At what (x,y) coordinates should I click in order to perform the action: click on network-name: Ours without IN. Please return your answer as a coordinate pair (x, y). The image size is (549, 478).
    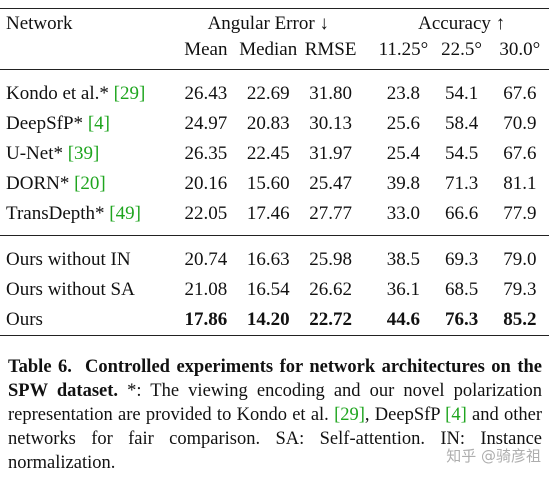
    Looking at the image, I should click on (68, 259).